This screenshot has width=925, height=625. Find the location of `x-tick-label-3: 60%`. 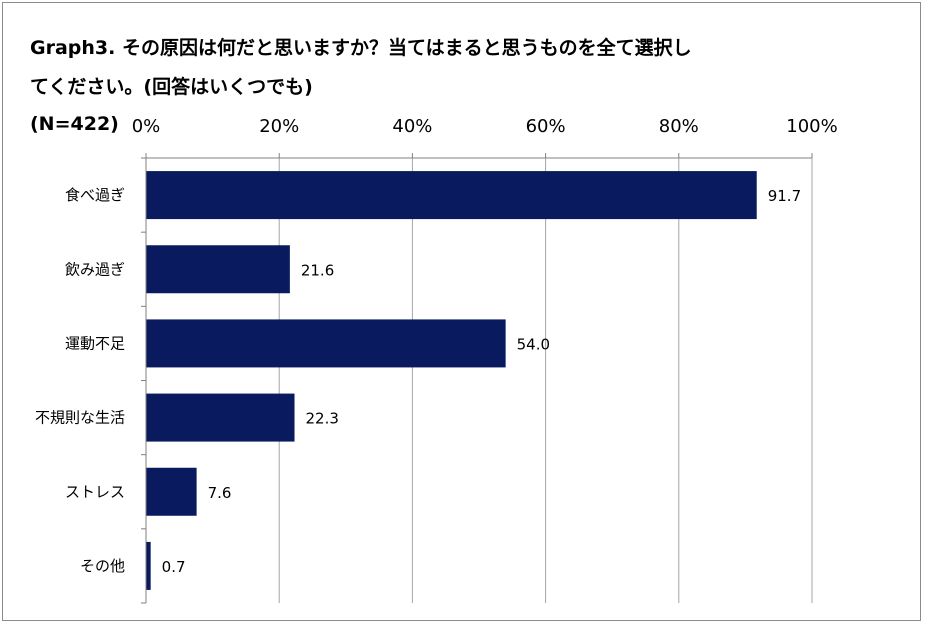

x-tick-label-3: 60% is located at coordinates (546, 126).